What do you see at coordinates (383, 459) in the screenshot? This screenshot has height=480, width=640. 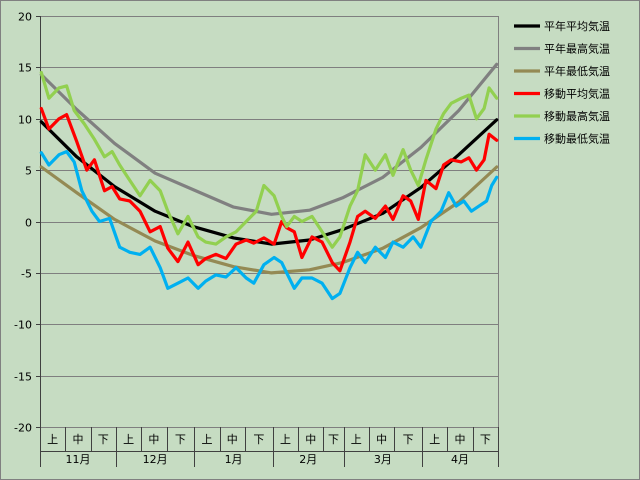 I see `month-label: 3月` at bounding box center [383, 459].